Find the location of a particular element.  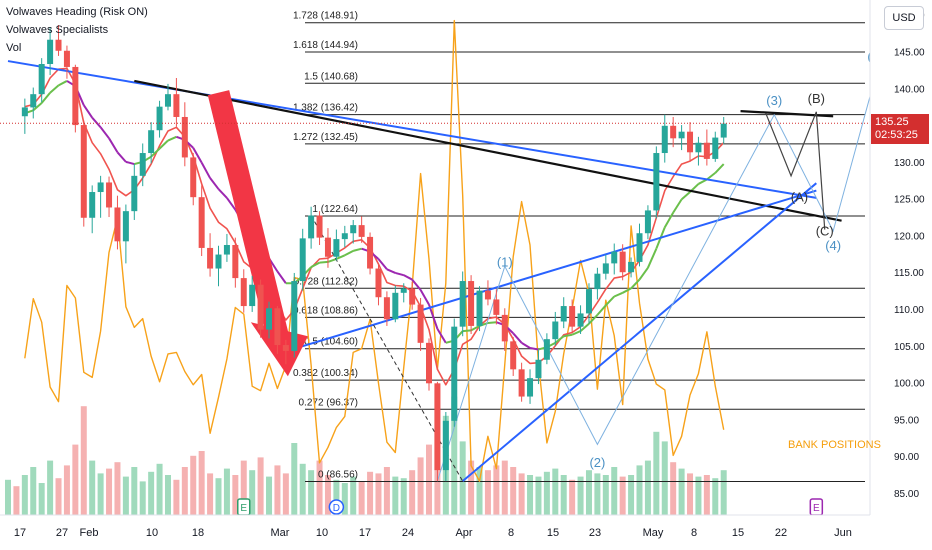

price-tick-label: 125.00 is located at coordinates (909, 200).